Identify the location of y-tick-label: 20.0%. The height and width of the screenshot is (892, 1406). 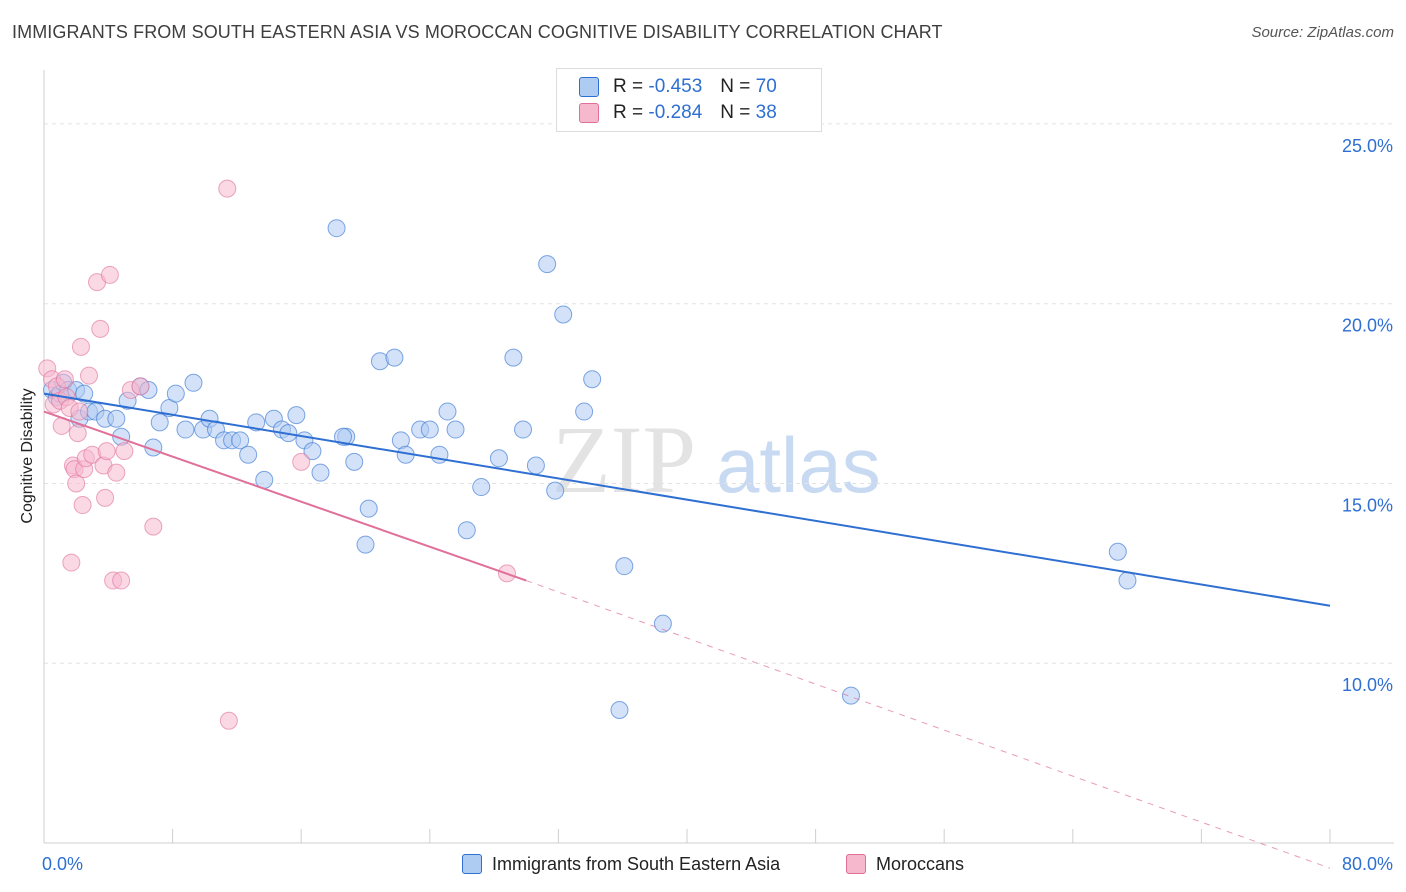
(1367, 326).